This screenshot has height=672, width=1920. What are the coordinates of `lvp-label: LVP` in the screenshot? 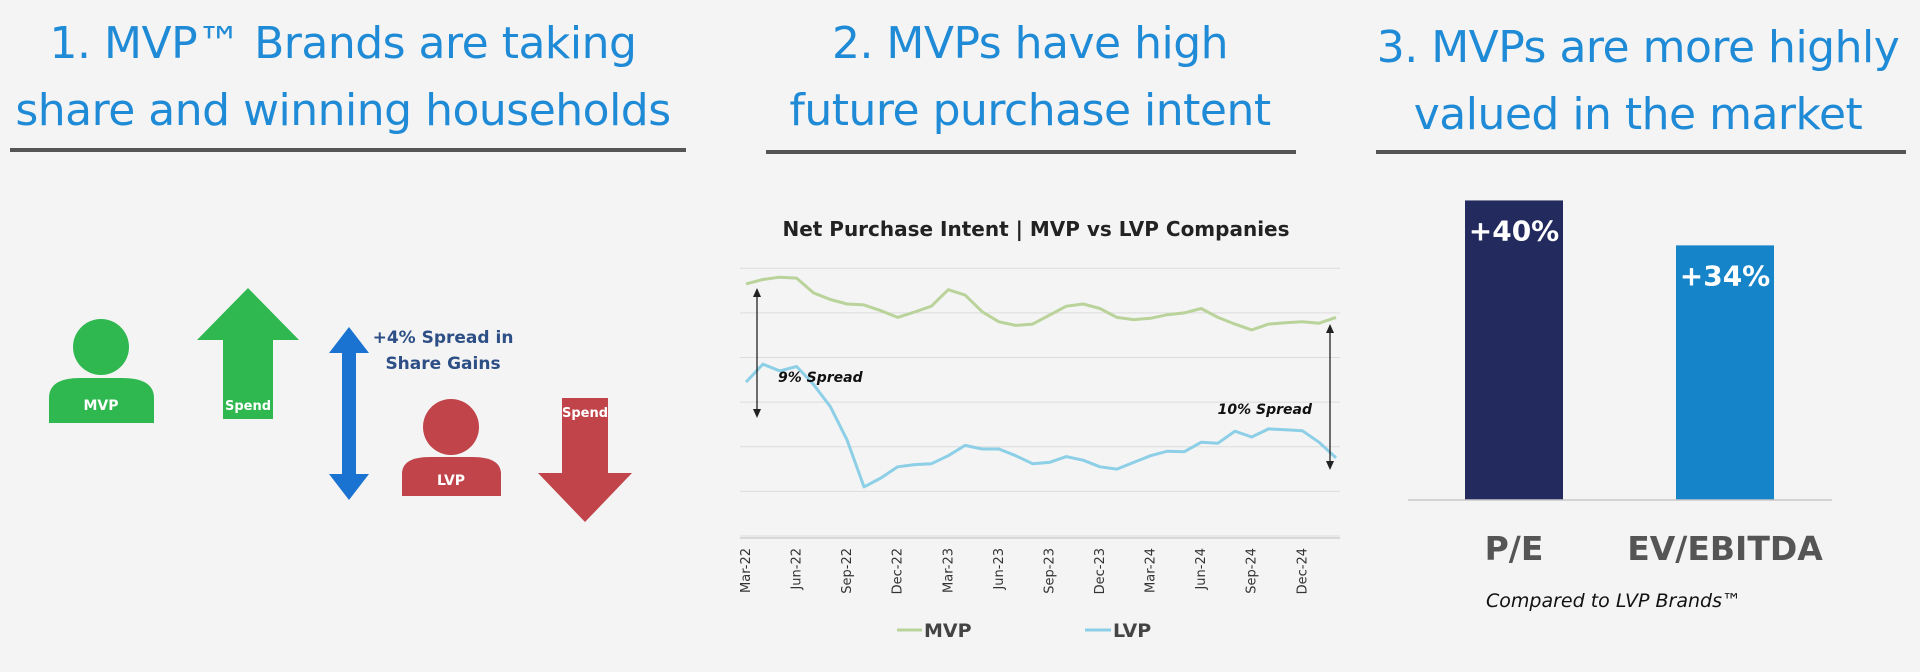 It's located at (451, 481).